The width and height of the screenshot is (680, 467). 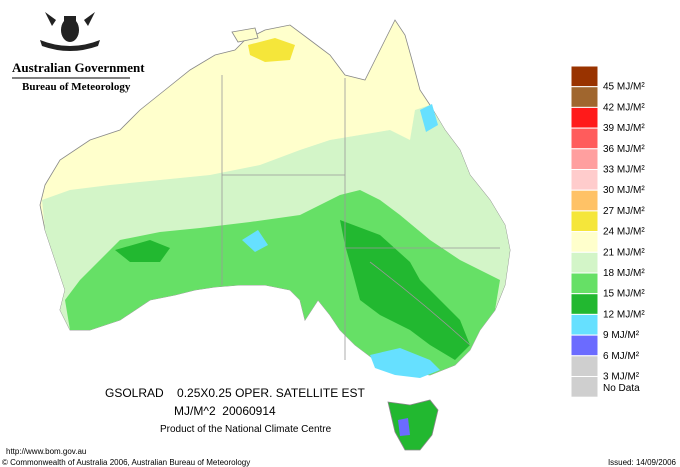 I want to click on legend-label: 21 MJ/M², so click(x=624, y=252).